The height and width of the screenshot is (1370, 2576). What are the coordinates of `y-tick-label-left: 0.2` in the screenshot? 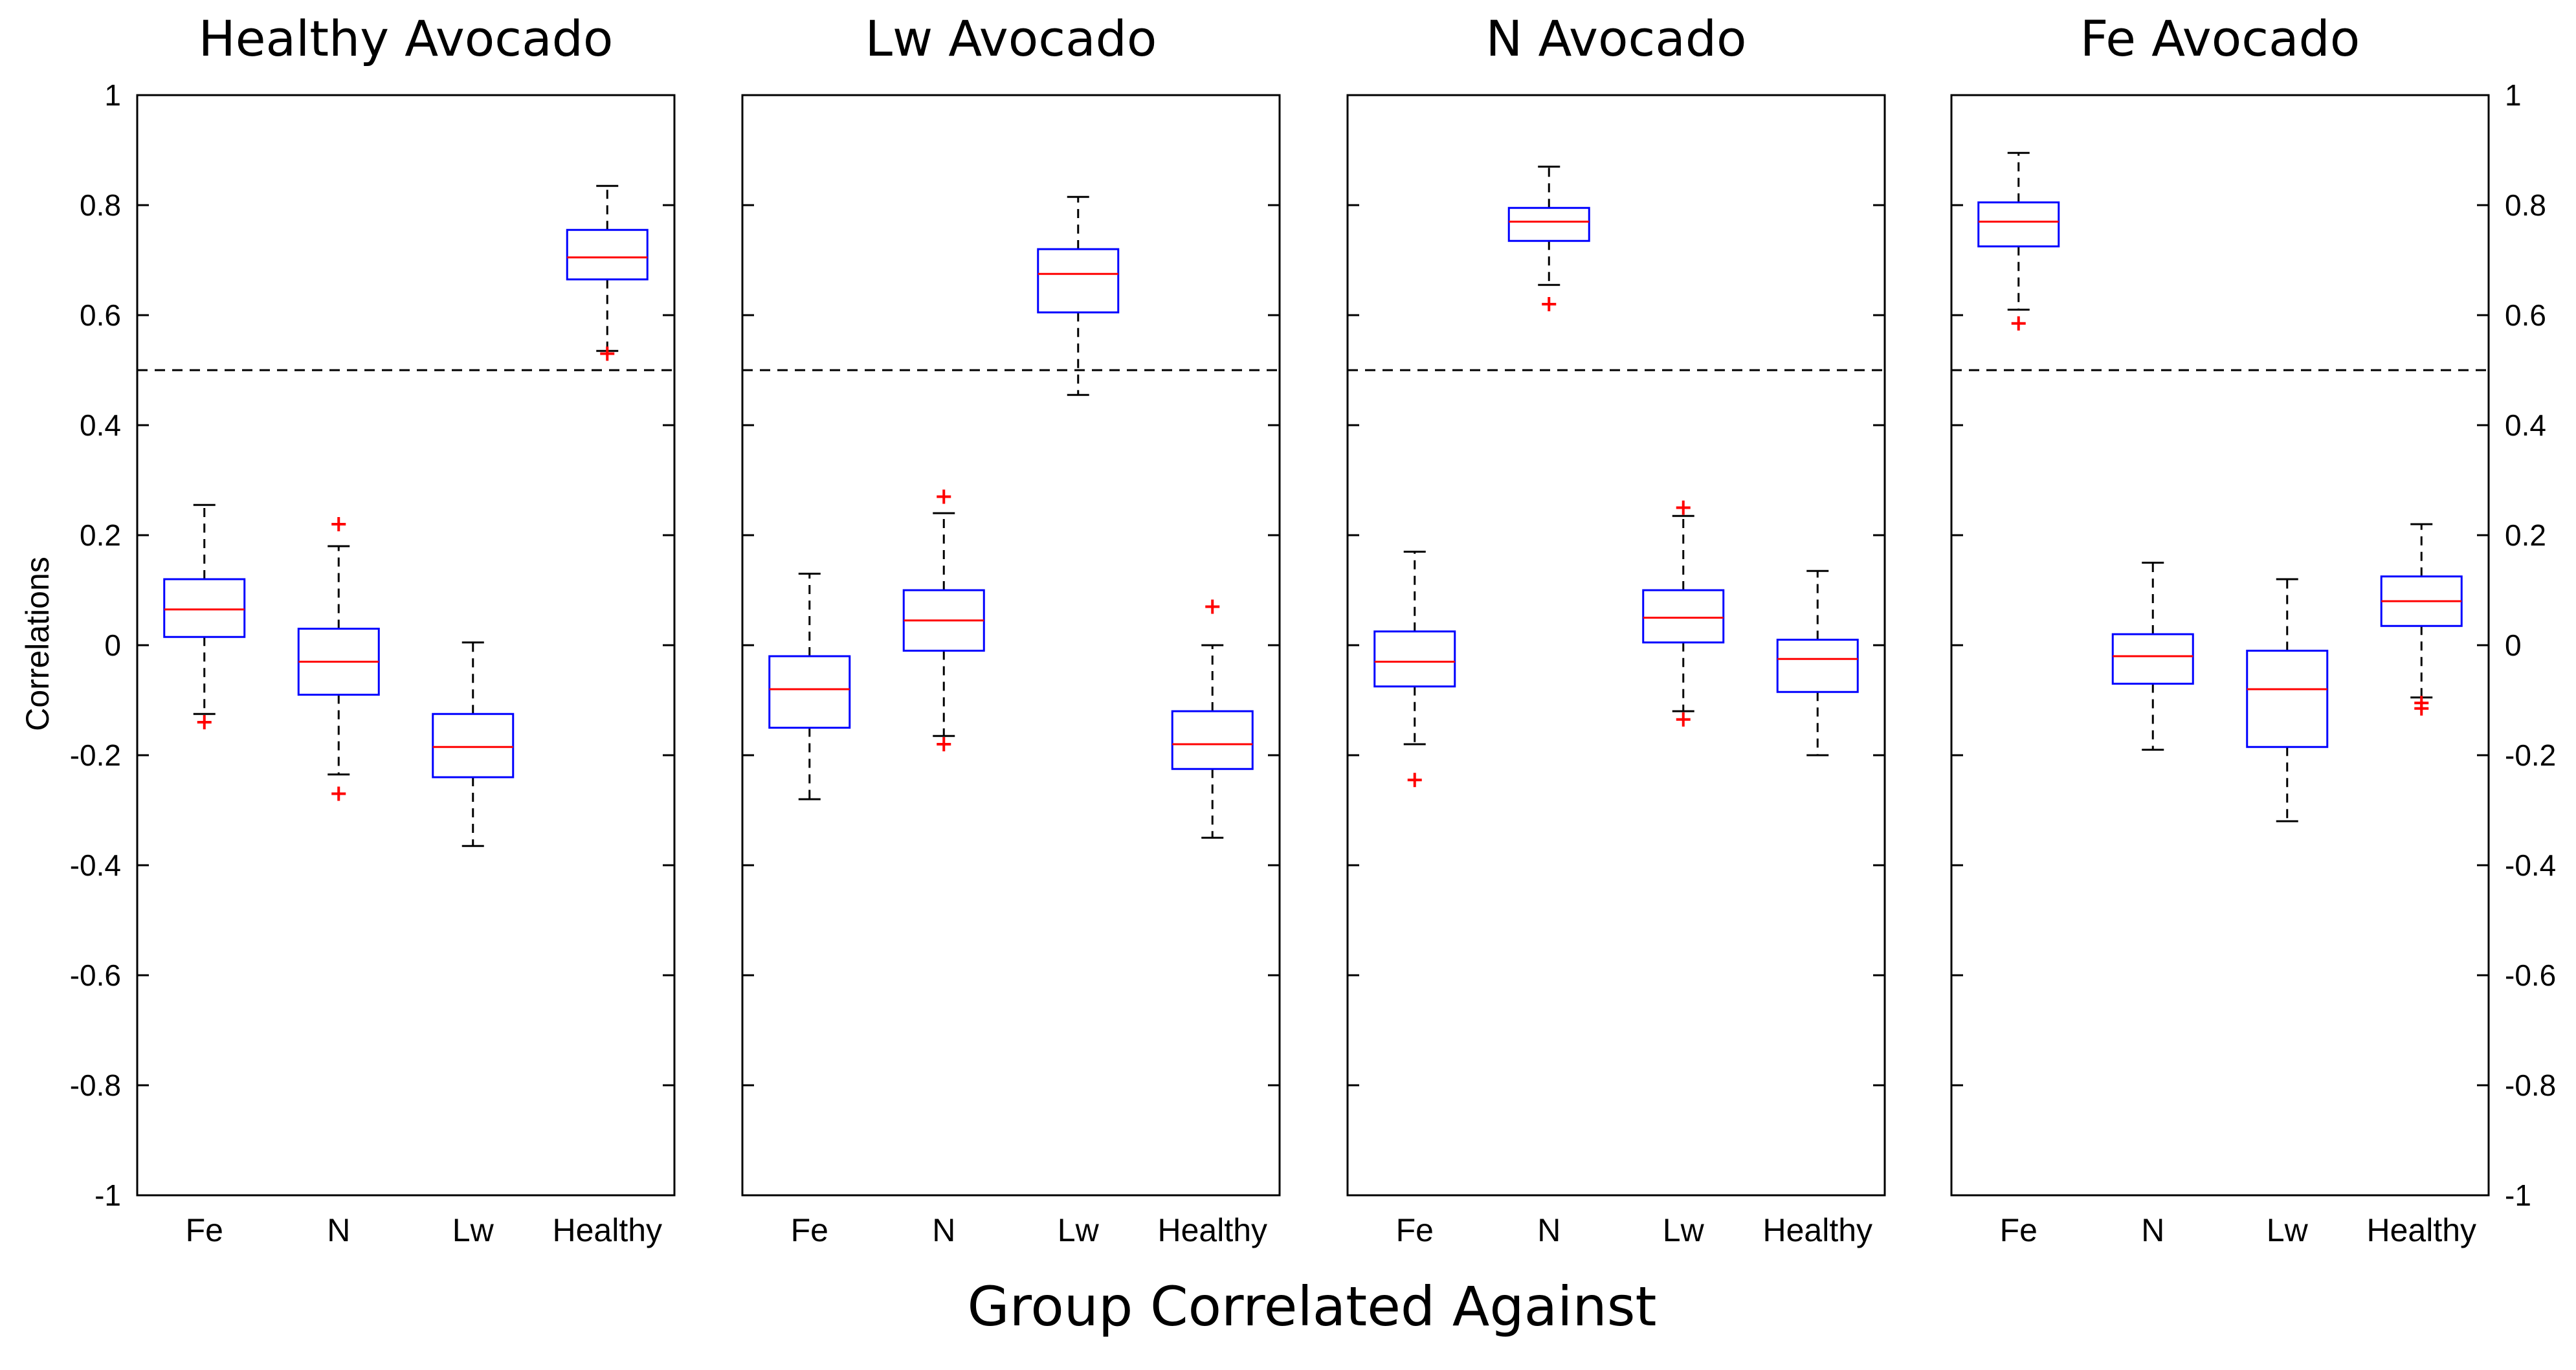 It's located at (100, 535).